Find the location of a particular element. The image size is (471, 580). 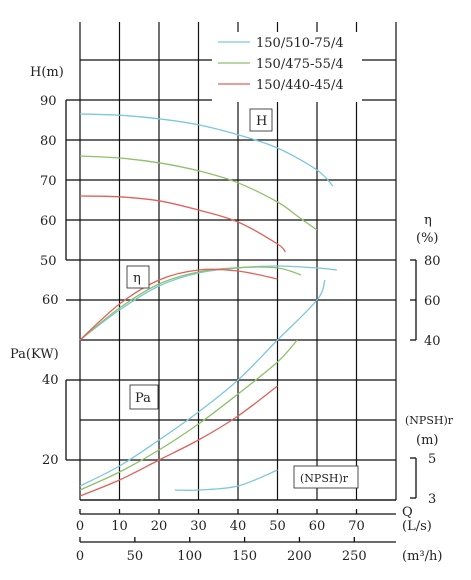

npsh-label-text: (NPSH)r is located at coordinates (324, 478).